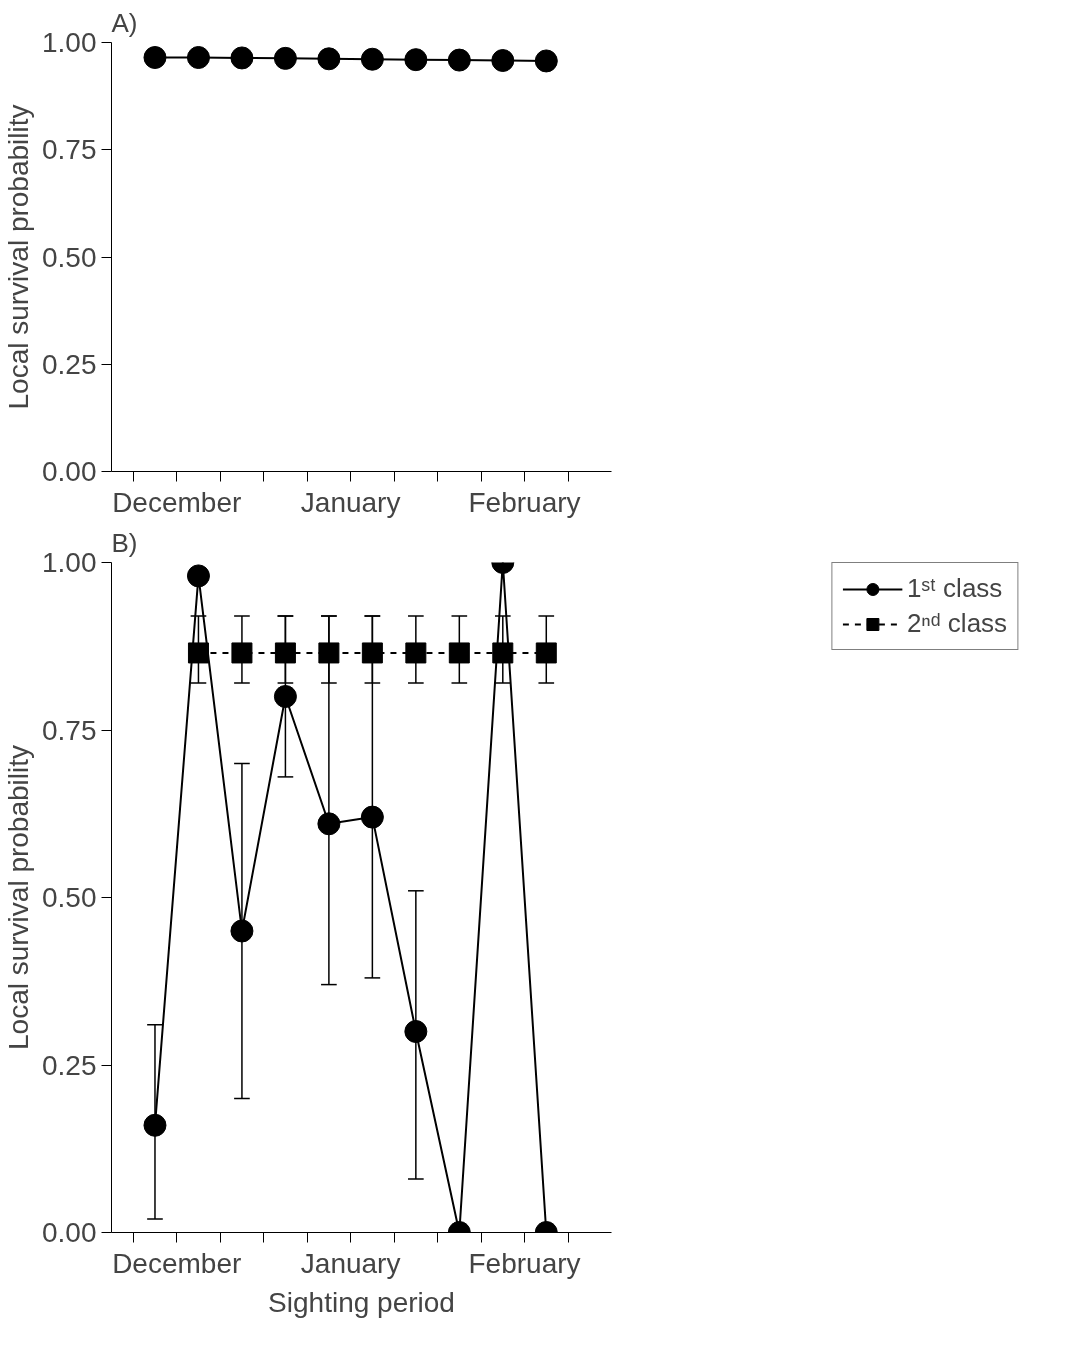 The width and height of the screenshot is (1092, 1356). What do you see at coordinates (954, 588) in the screenshot?
I see `legend-label: 1ˢᵗ class` at bounding box center [954, 588].